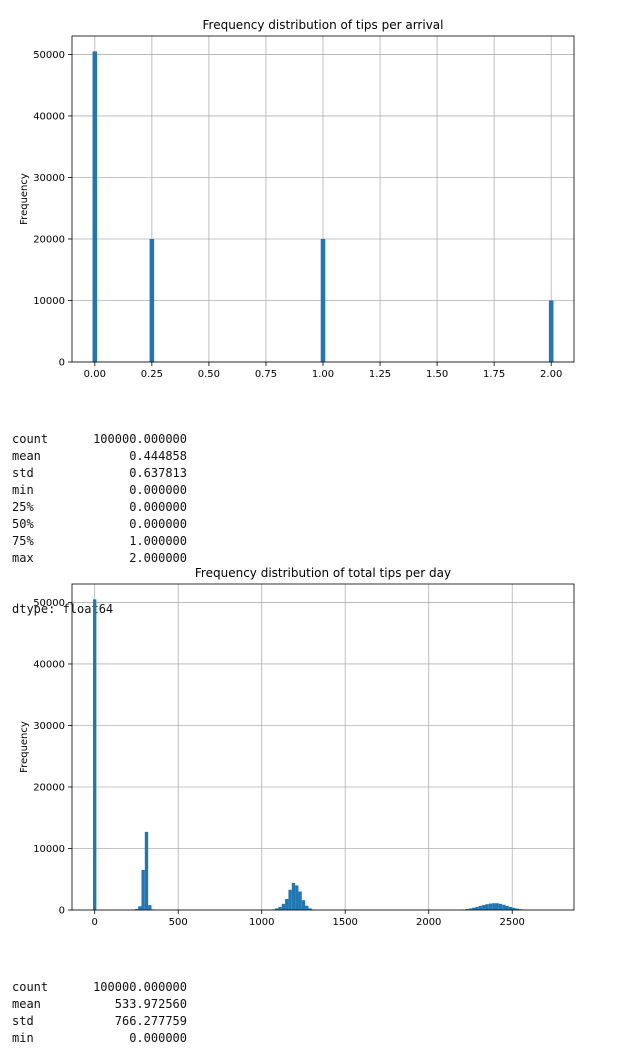  What do you see at coordinates (134, 1004) in the screenshot?
I see `stat-value: 533.972560` at bounding box center [134, 1004].